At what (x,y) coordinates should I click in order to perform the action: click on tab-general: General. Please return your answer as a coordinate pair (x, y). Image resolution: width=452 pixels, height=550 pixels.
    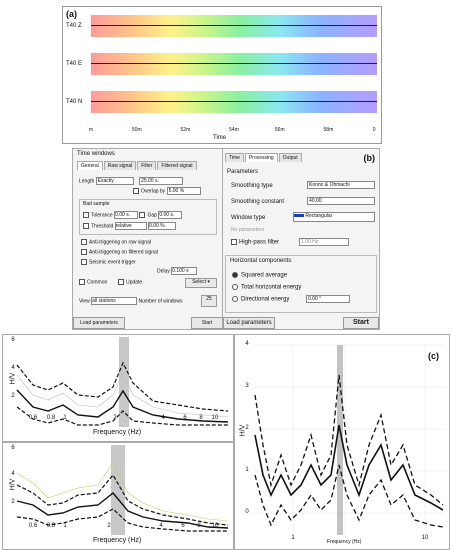
    Looking at the image, I should click on (90, 165).